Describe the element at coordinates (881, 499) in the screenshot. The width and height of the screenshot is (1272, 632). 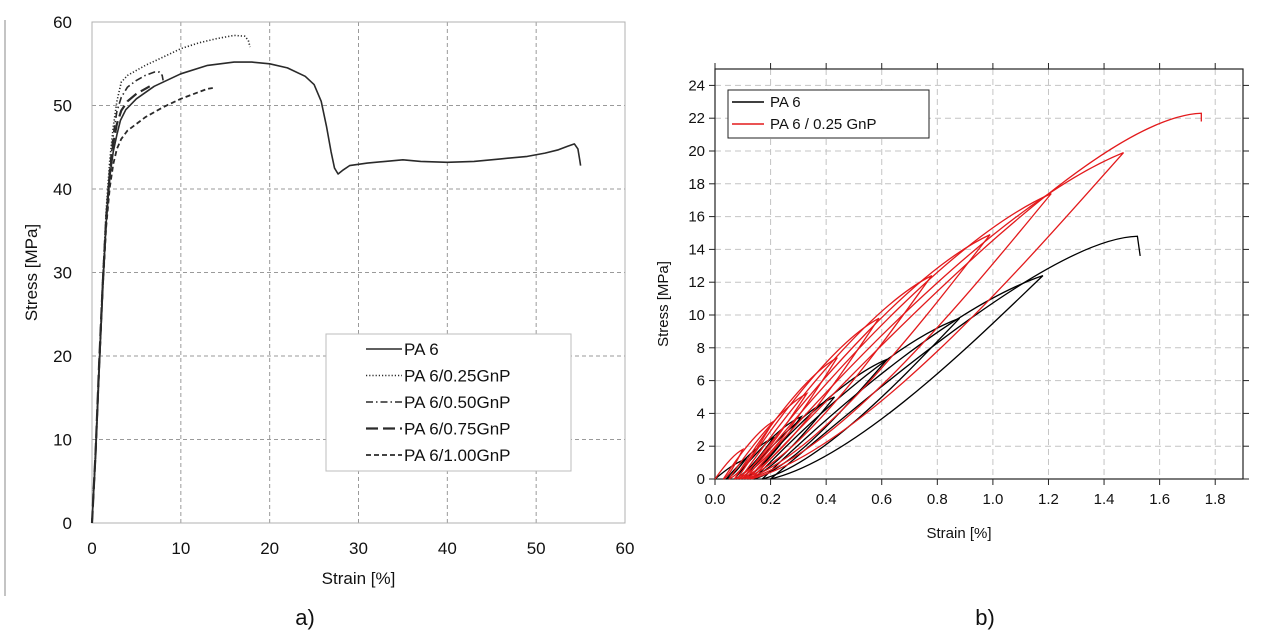
I see `x-tick-label: 0.6` at that location.